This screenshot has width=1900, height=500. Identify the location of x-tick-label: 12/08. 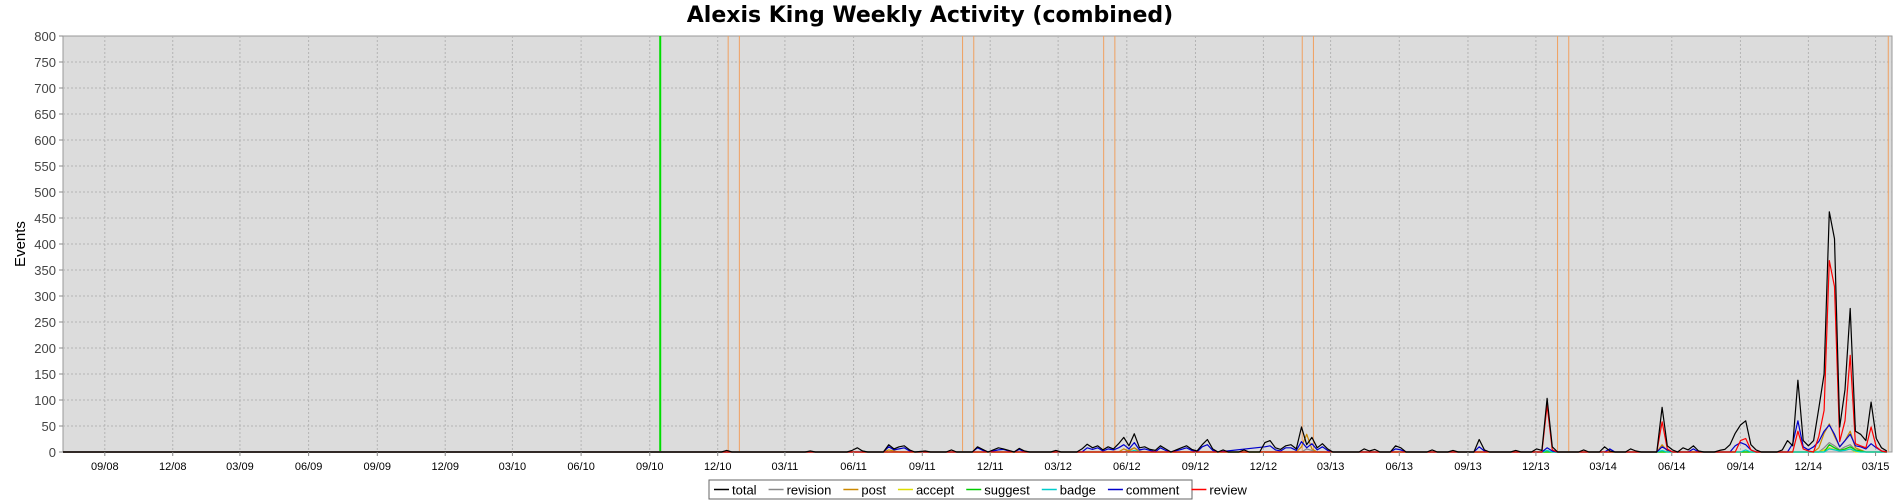
(173, 467).